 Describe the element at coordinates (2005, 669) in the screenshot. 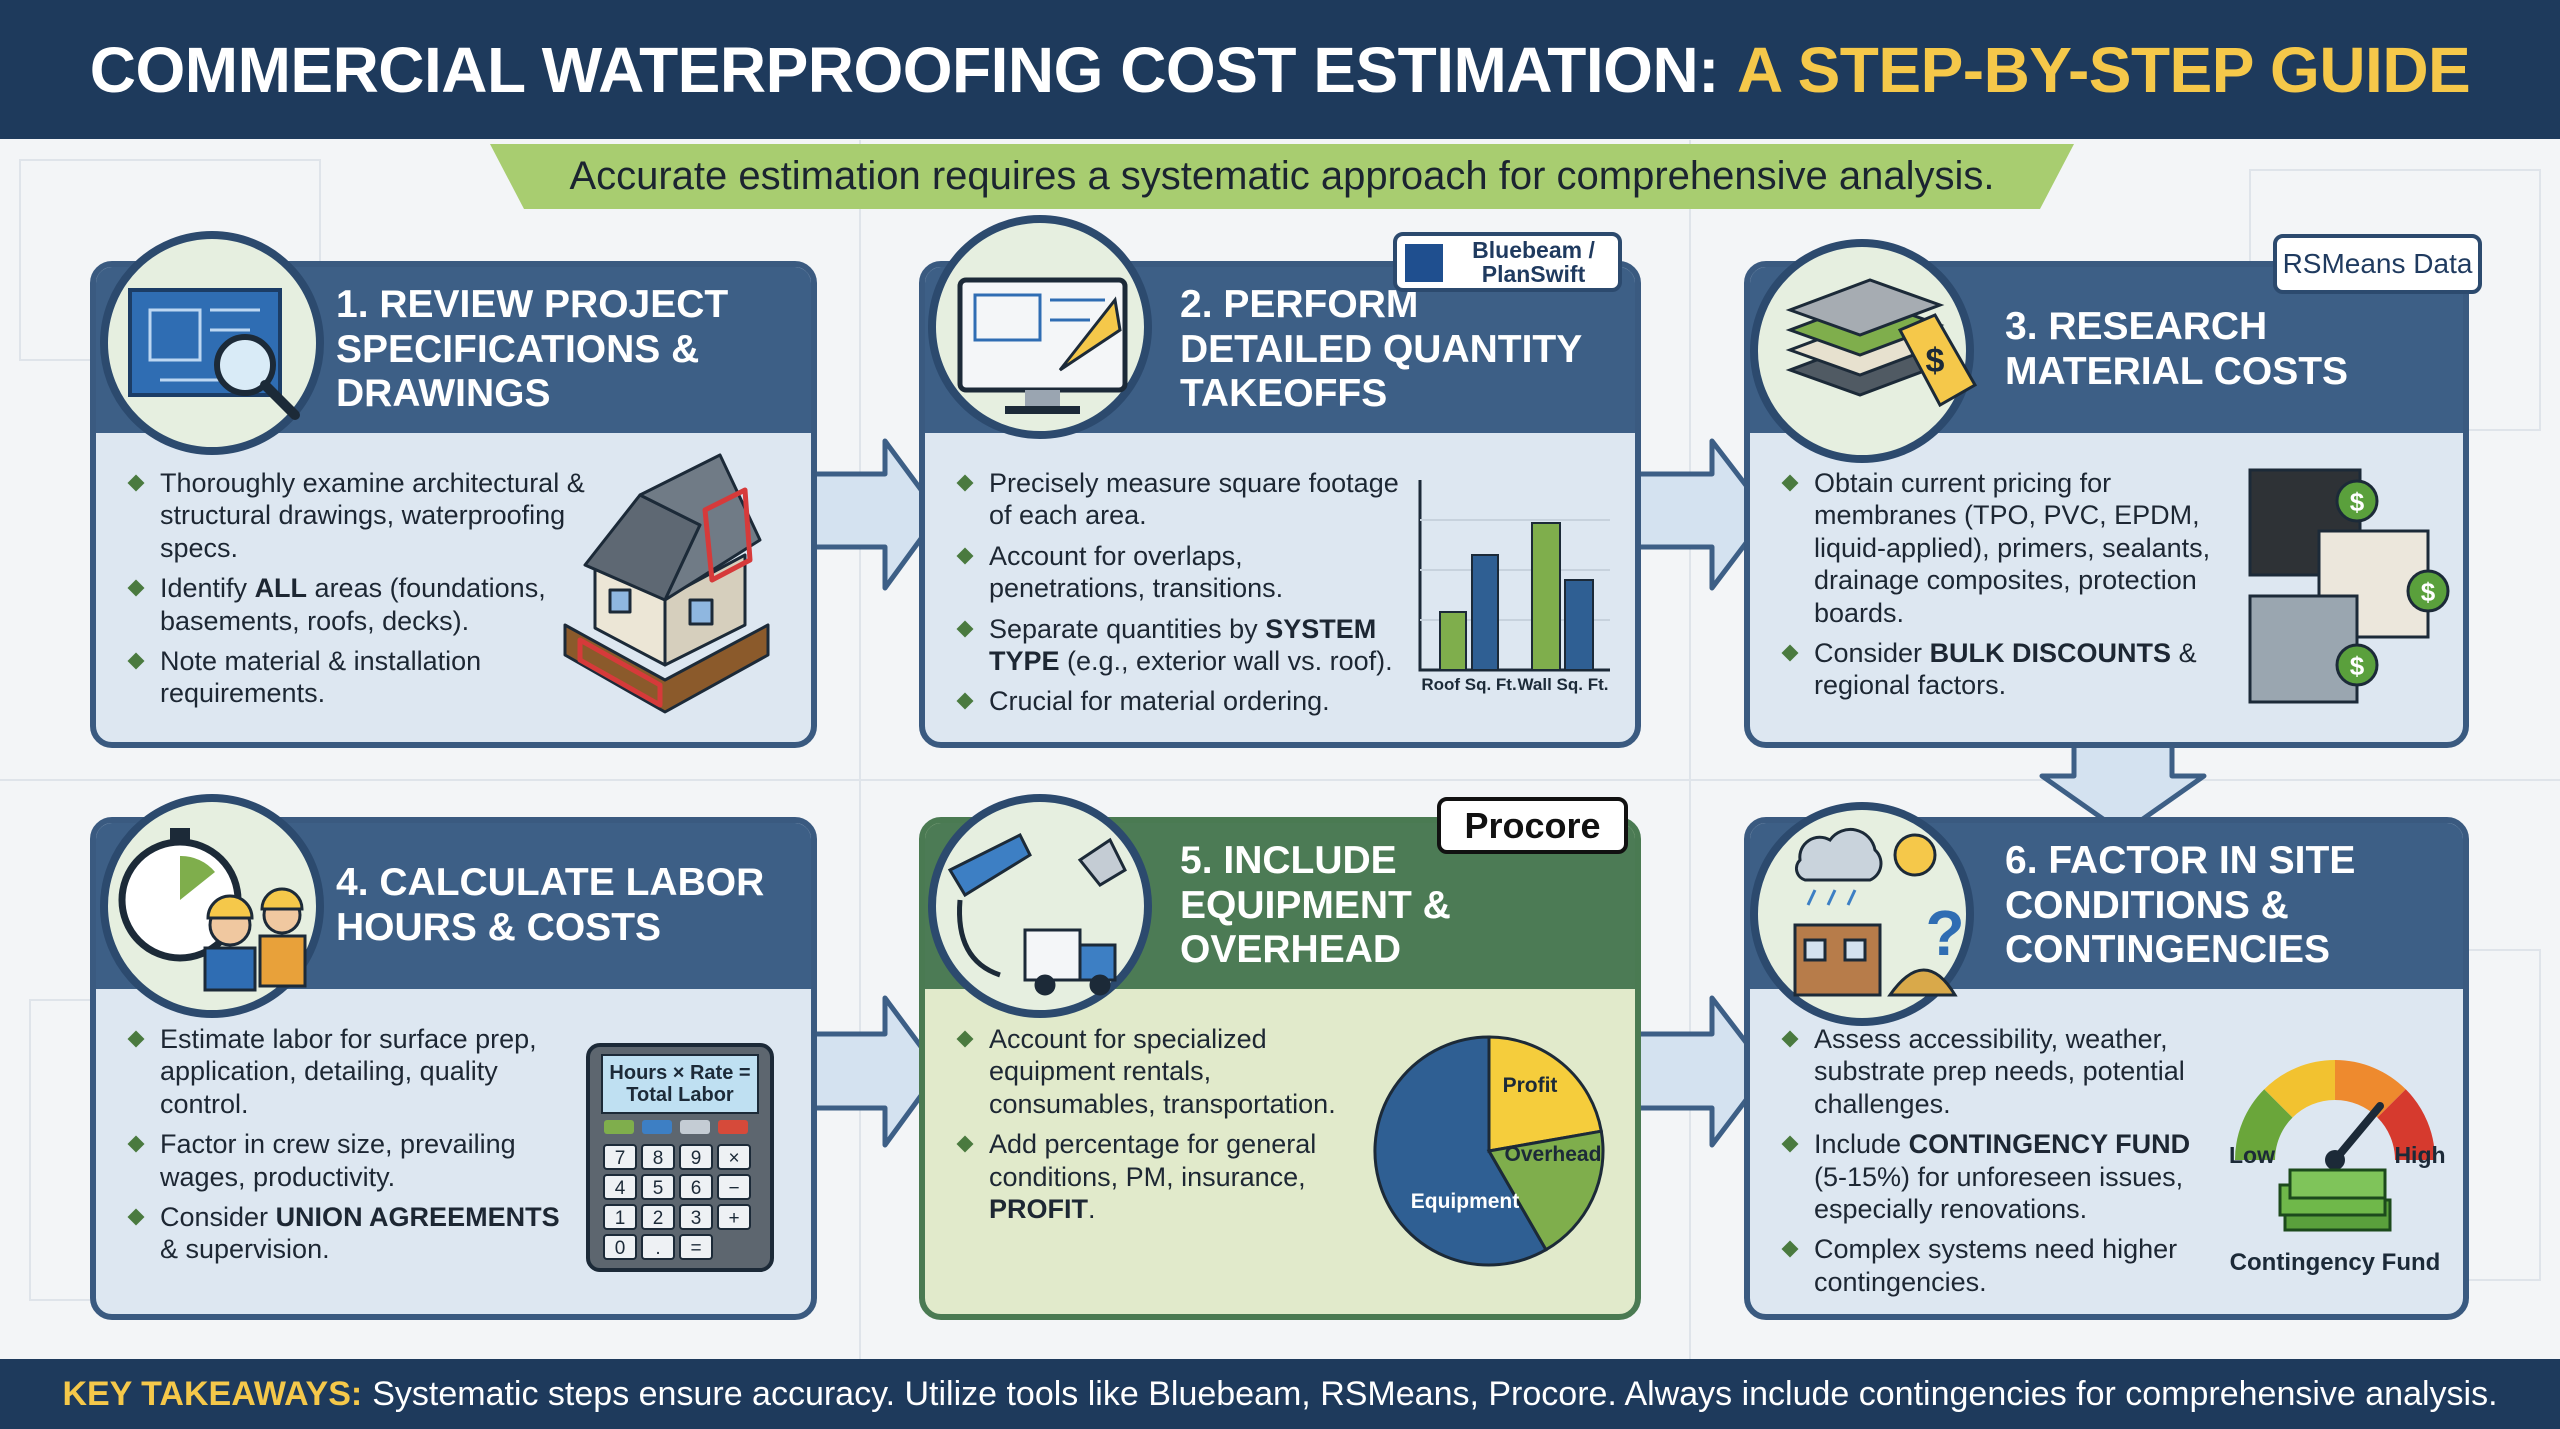

I see `bullet-text: & regional factors.` at that location.